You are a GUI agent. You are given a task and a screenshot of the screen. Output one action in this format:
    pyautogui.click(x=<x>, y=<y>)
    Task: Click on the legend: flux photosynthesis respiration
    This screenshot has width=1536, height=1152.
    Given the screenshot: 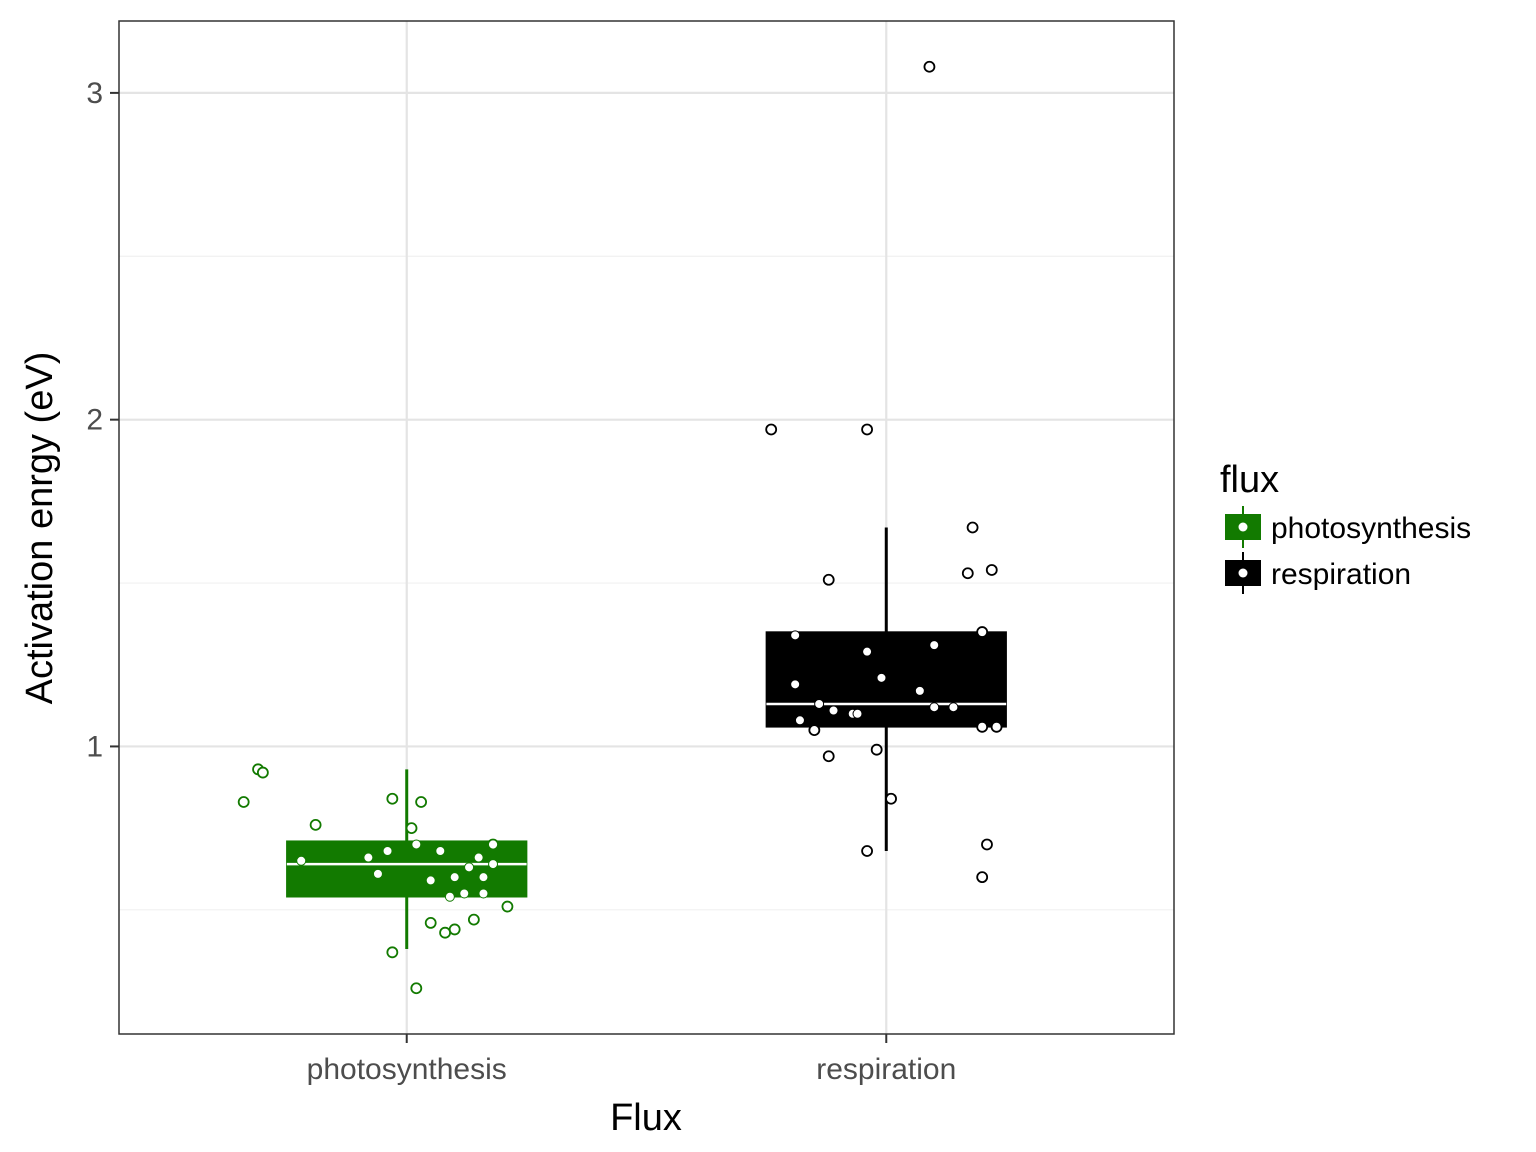 What is the action you would take?
    pyautogui.click(x=1345, y=526)
    